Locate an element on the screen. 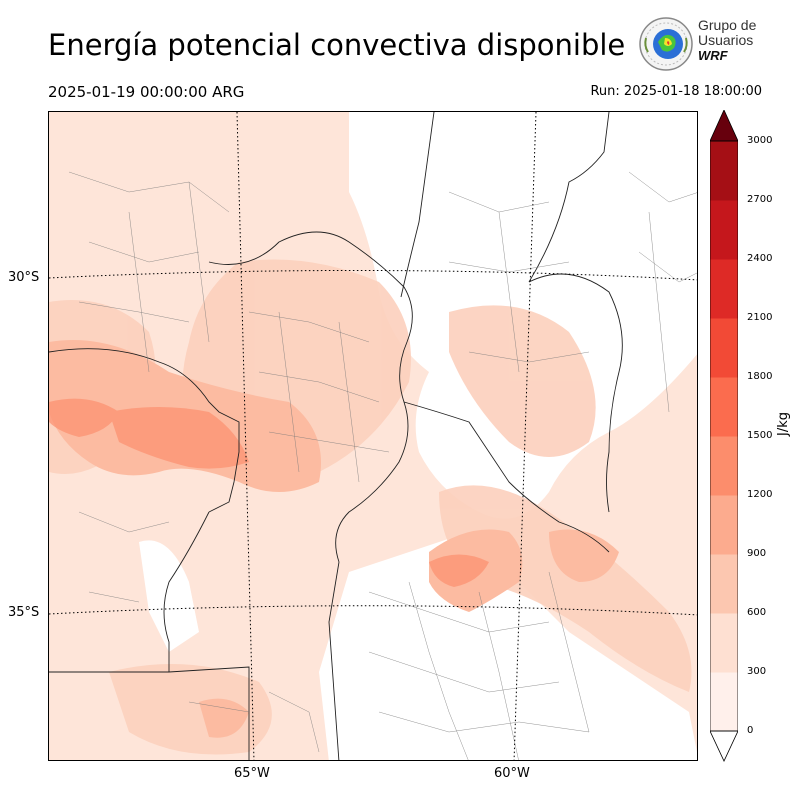 The width and height of the screenshot is (800, 800). cape-900-areas is located at coordinates (269, 492).